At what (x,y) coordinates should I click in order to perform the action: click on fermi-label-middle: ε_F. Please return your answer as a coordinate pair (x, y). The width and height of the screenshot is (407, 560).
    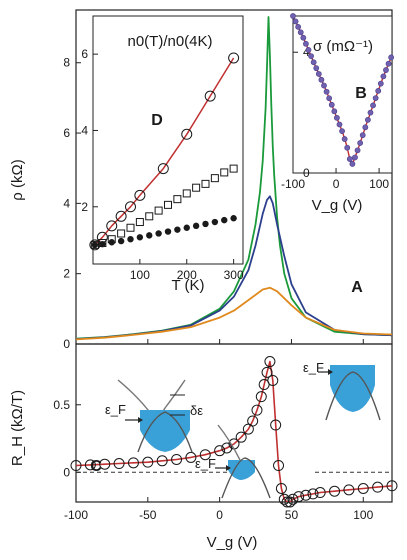
    Looking at the image, I should click on (205, 463).